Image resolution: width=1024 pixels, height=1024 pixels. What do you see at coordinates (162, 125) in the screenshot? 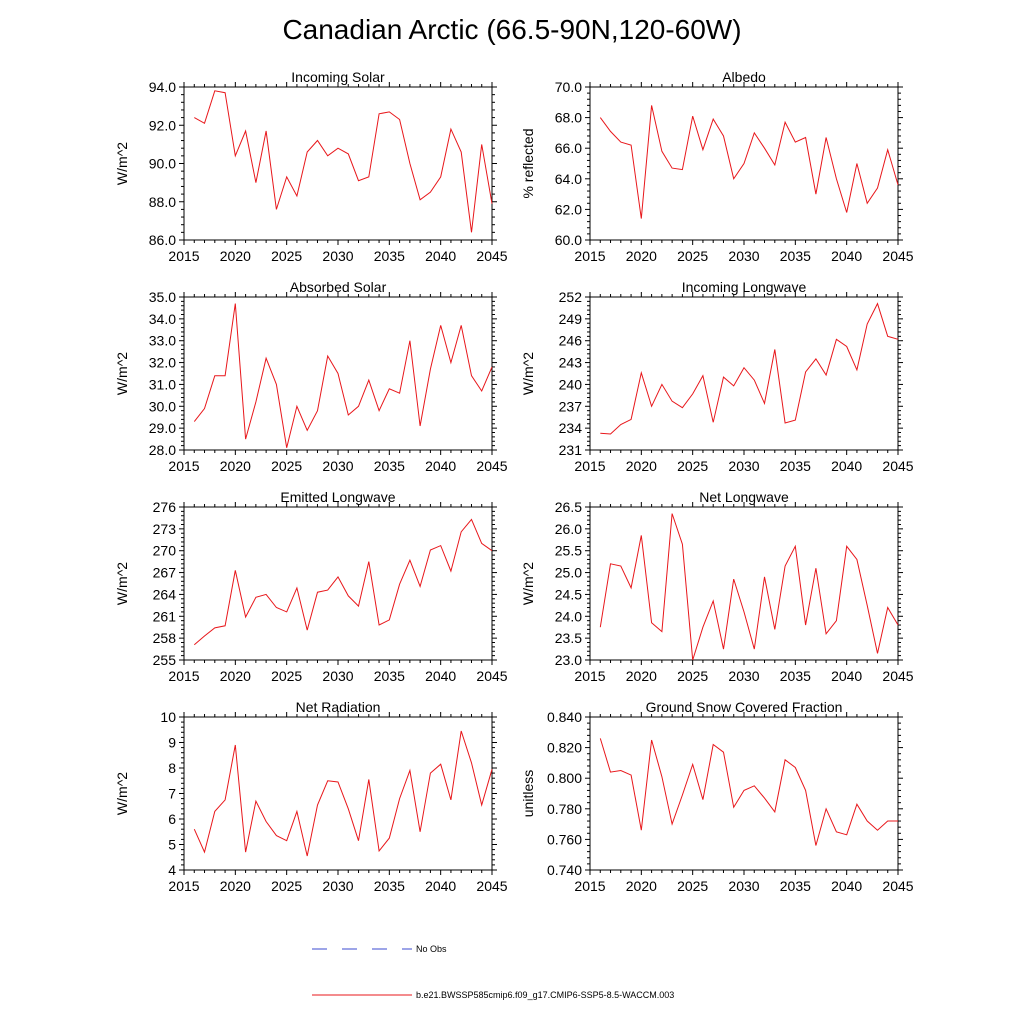
I see `y-tick-label: 92.0` at bounding box center [162, 125].